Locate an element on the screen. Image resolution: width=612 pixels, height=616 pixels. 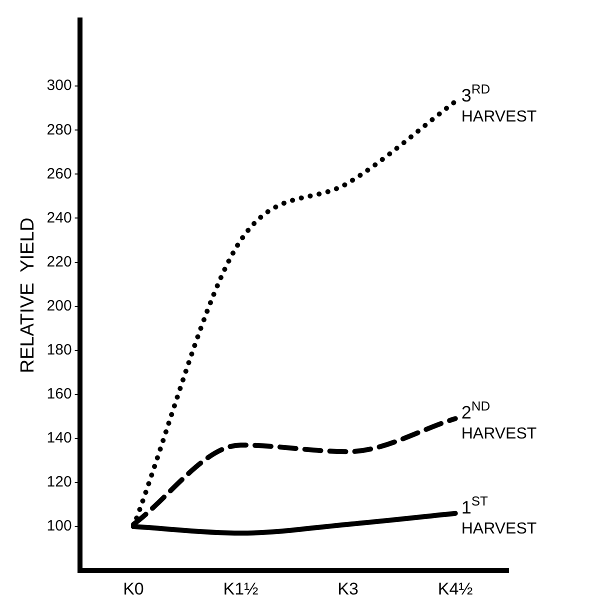
y-tick-label: 260 is located at coordinates (59, 173).